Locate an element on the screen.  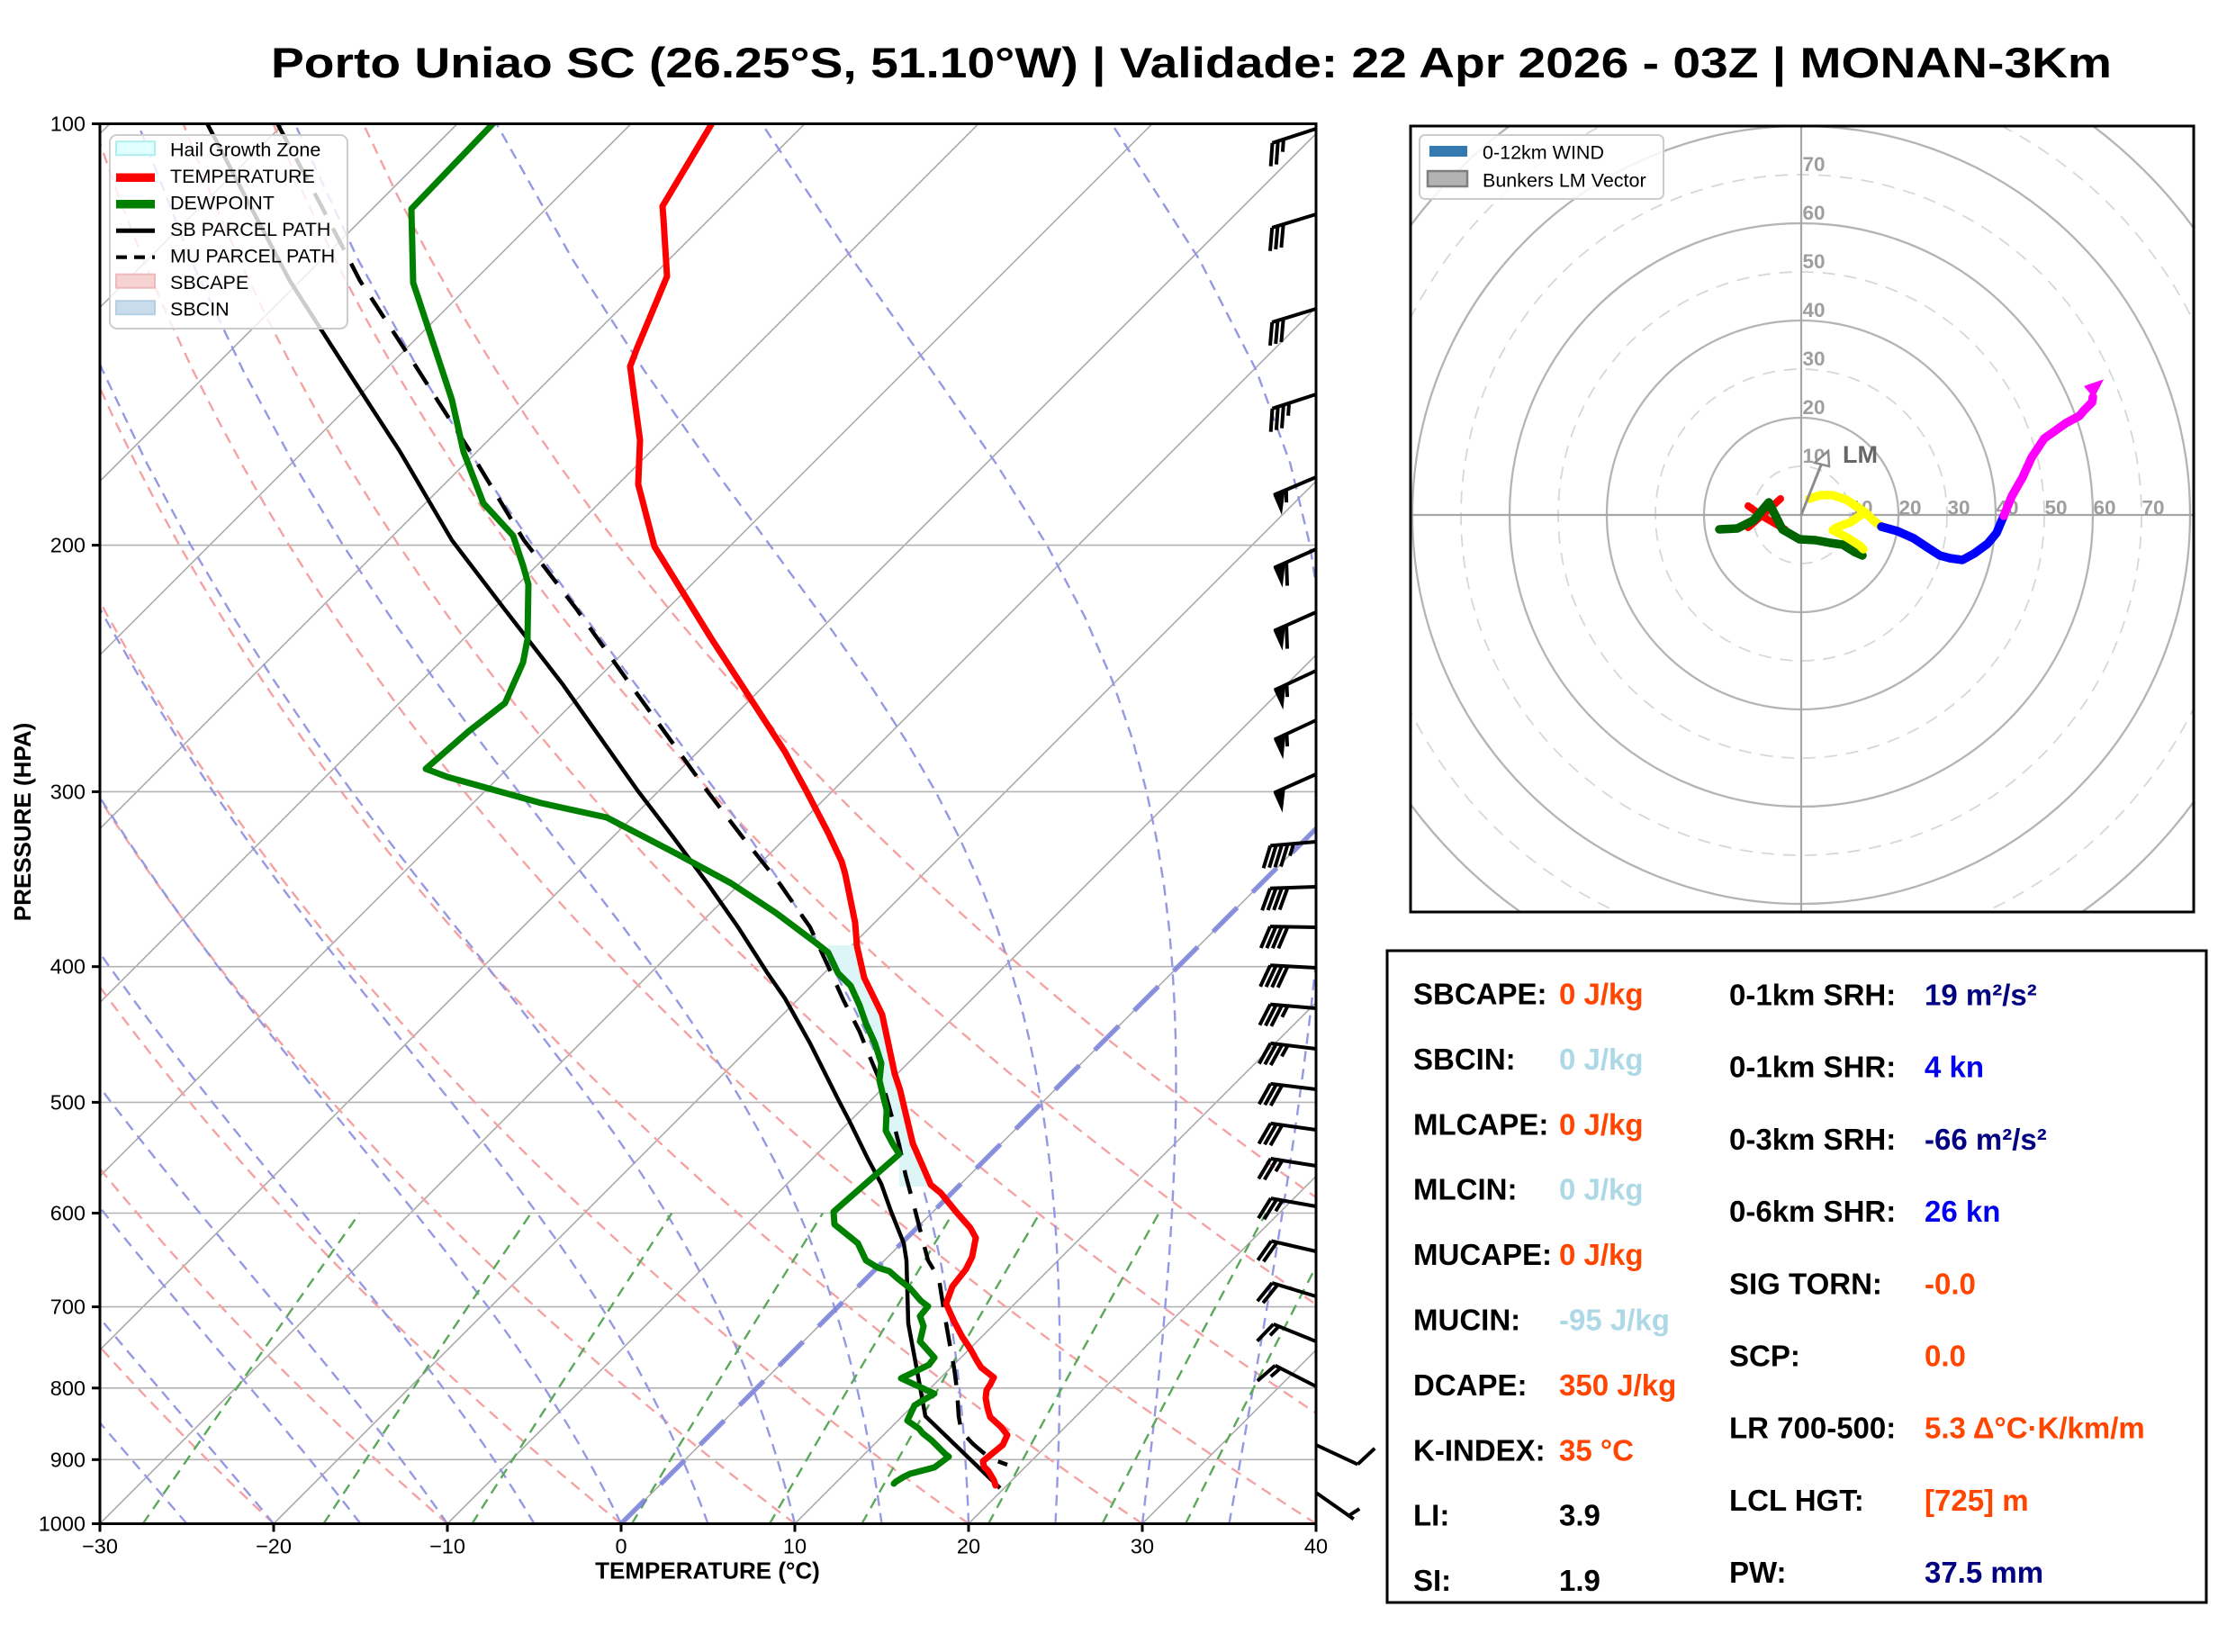
svg-text: MUCIN: is located at coordinates (1466, 1320).